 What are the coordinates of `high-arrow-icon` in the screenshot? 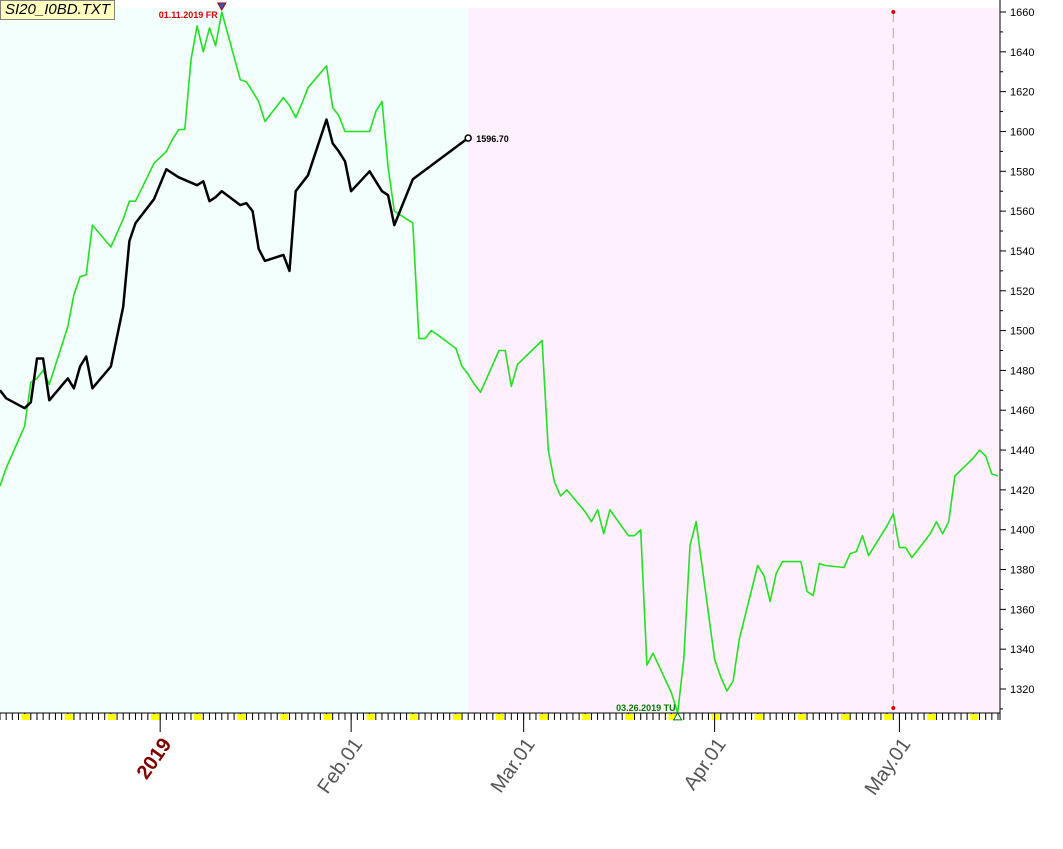 It's located at (221, 7).